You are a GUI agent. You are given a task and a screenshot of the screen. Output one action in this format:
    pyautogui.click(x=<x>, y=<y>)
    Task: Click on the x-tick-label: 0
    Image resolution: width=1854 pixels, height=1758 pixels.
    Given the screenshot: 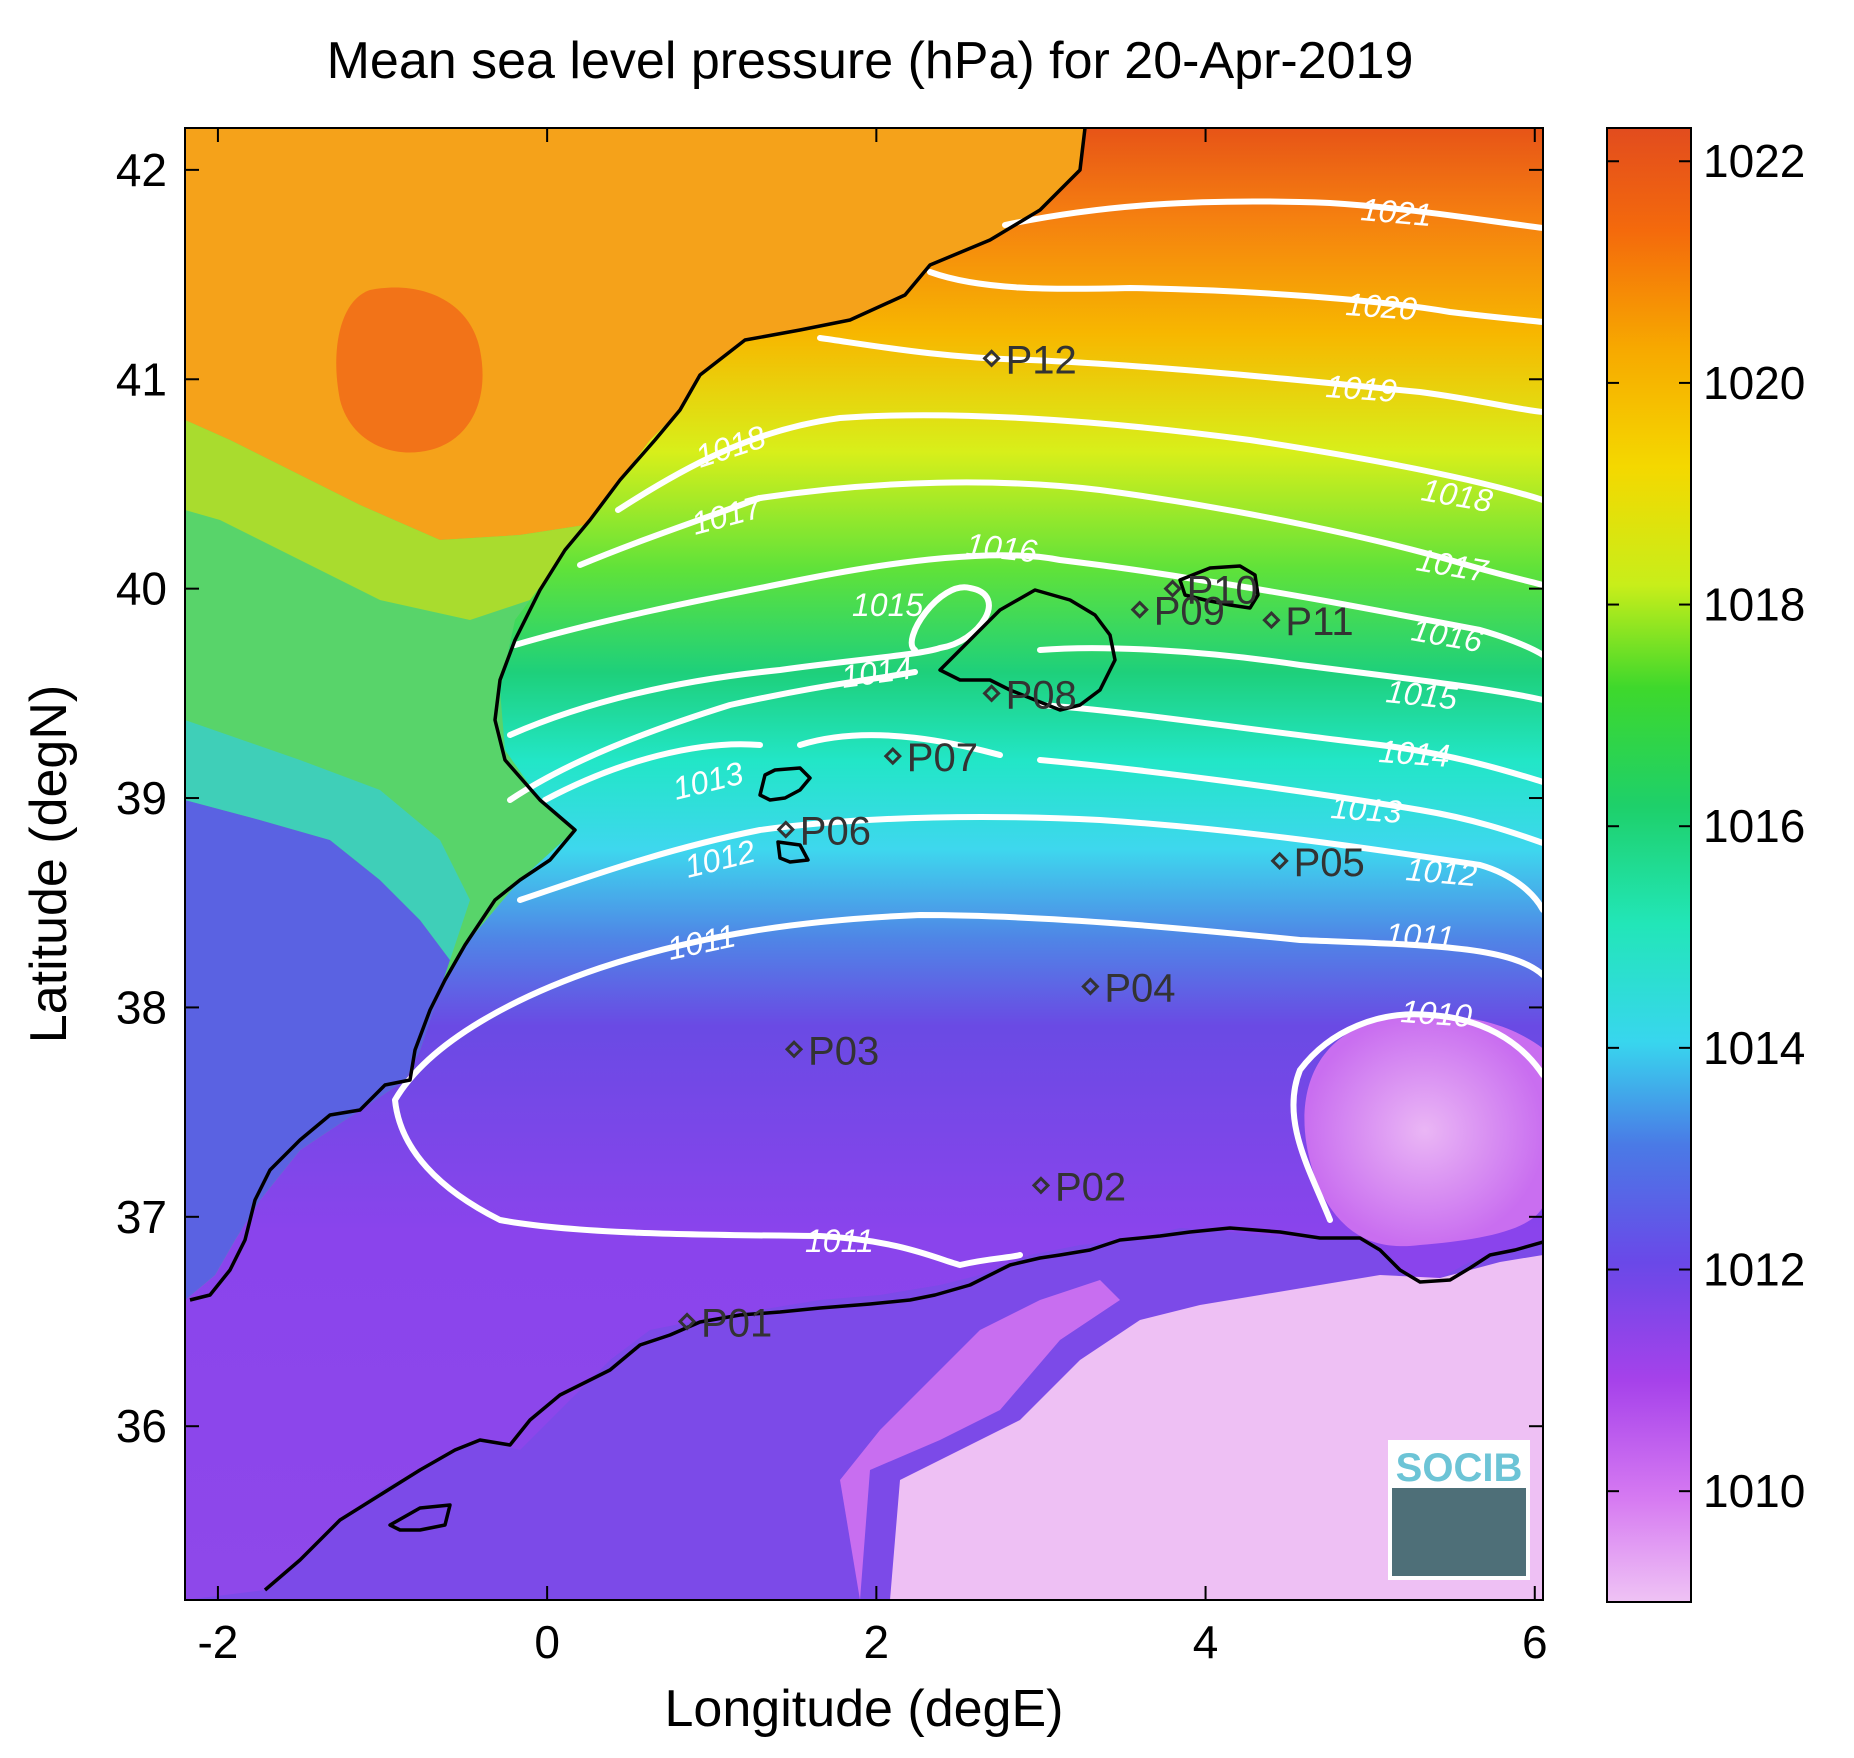 What is the action you would take?
    pyautogui.click(x=547, y=1642)
    